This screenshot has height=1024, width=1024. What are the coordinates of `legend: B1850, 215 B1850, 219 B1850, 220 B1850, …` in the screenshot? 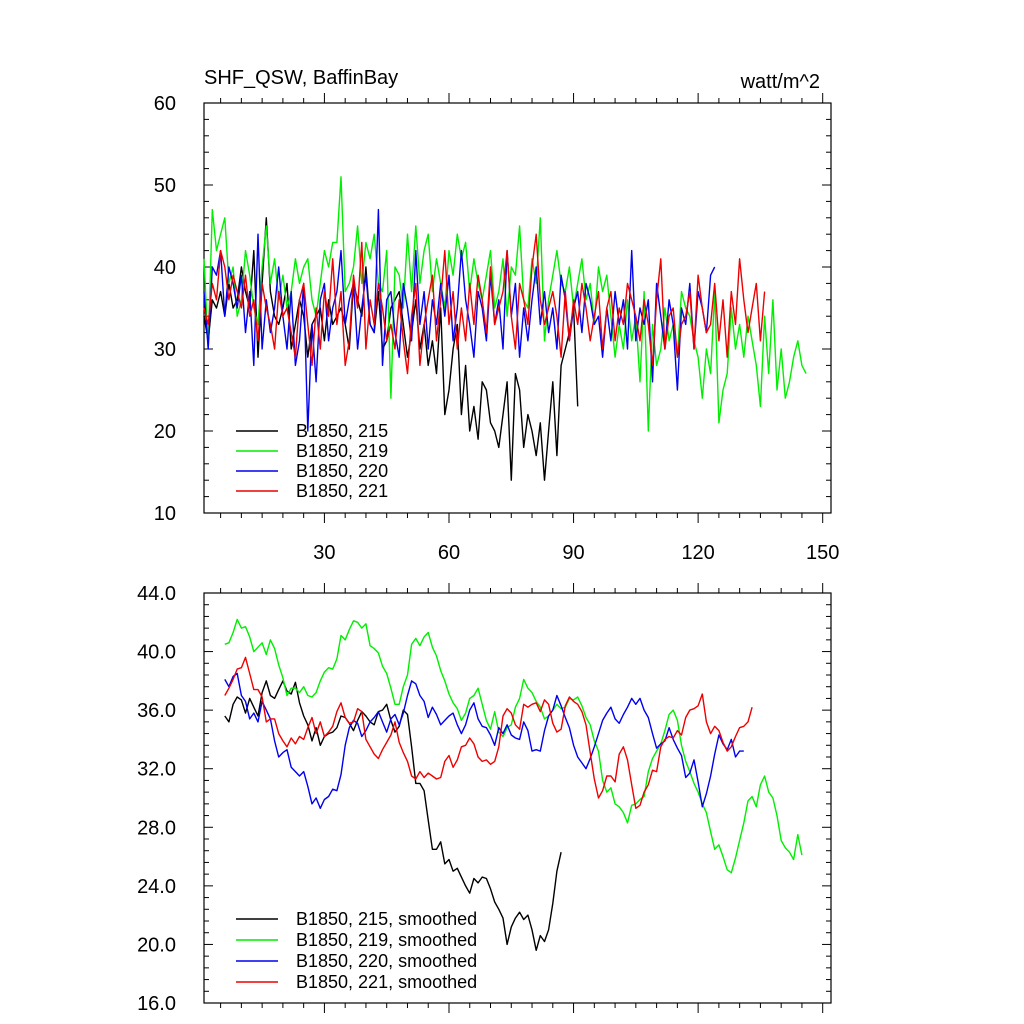 It's located at (312, 461).